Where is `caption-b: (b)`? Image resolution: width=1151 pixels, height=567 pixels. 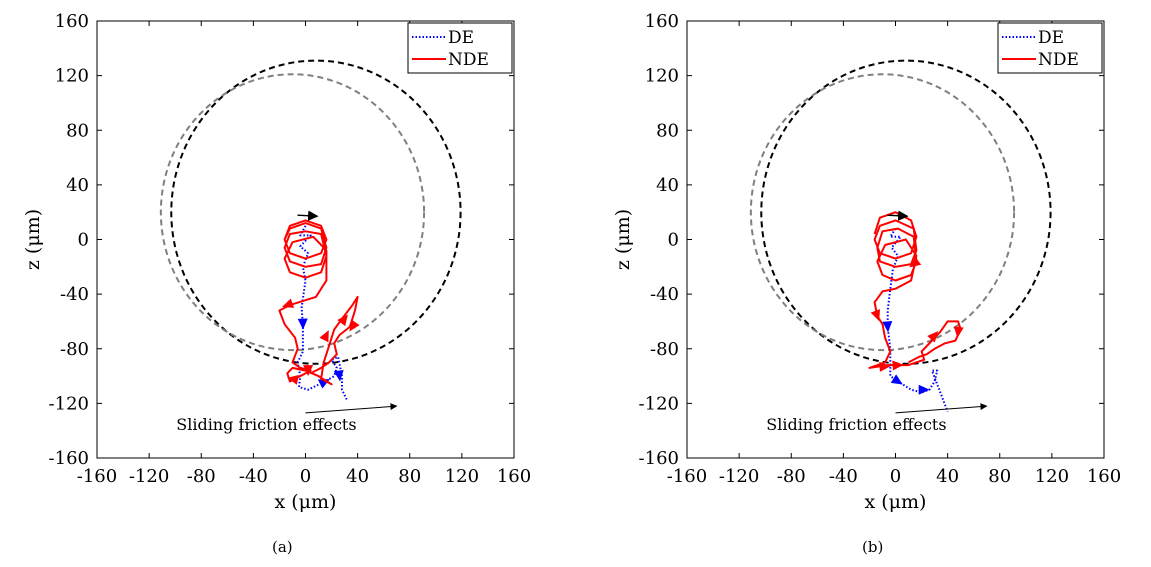
caption-b: (b) is located at coordinates (873, 547).